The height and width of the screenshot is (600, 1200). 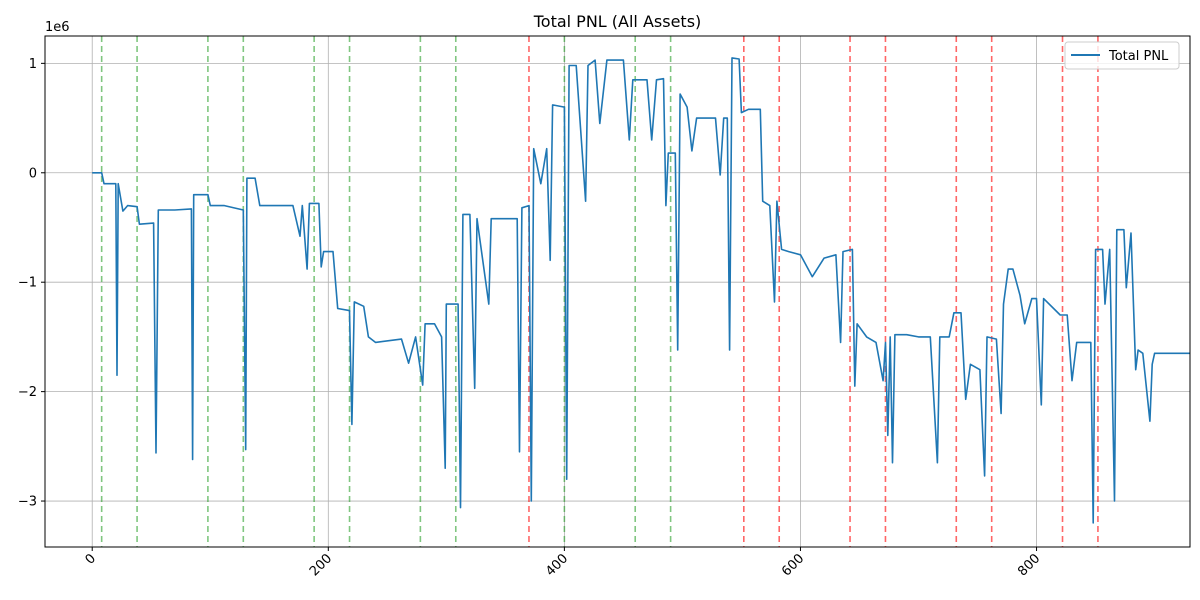 What do you see at coordinates (27, 283) in the screenshot?
I see `y-tick-label: −1` at bounding box center [27, 283].